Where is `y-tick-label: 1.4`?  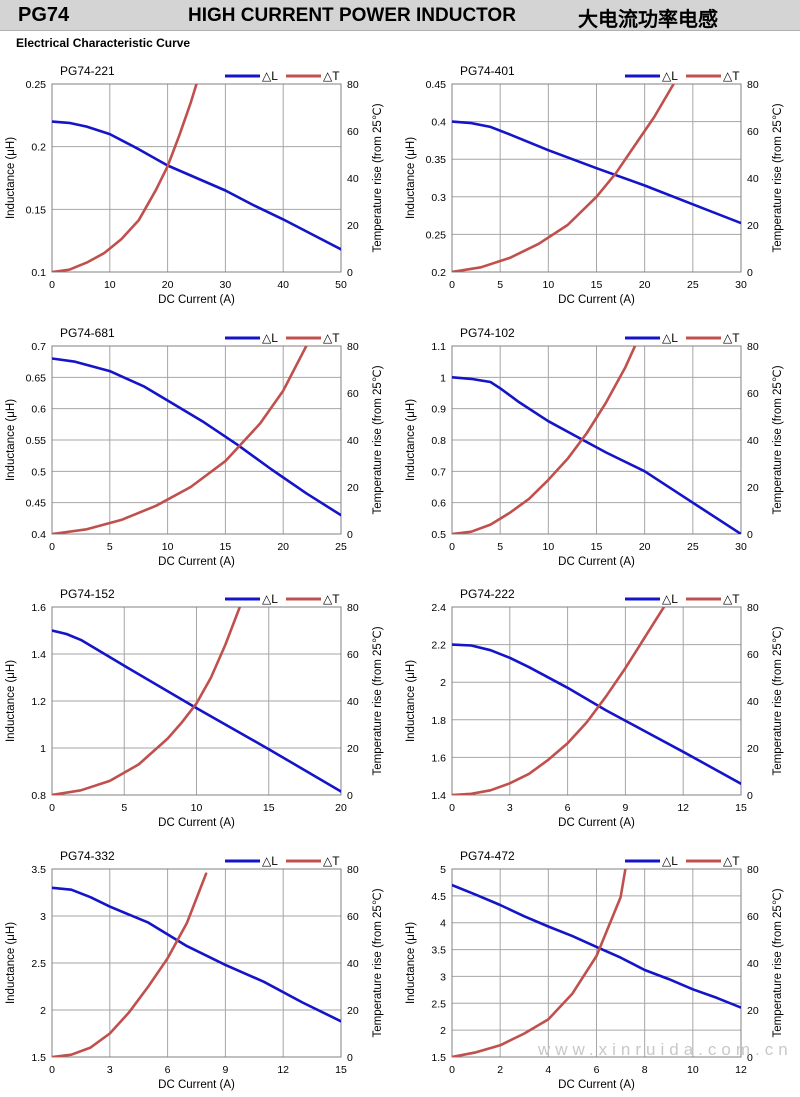 y-tick-label: 1.4 is located at coordinates (38, 655).